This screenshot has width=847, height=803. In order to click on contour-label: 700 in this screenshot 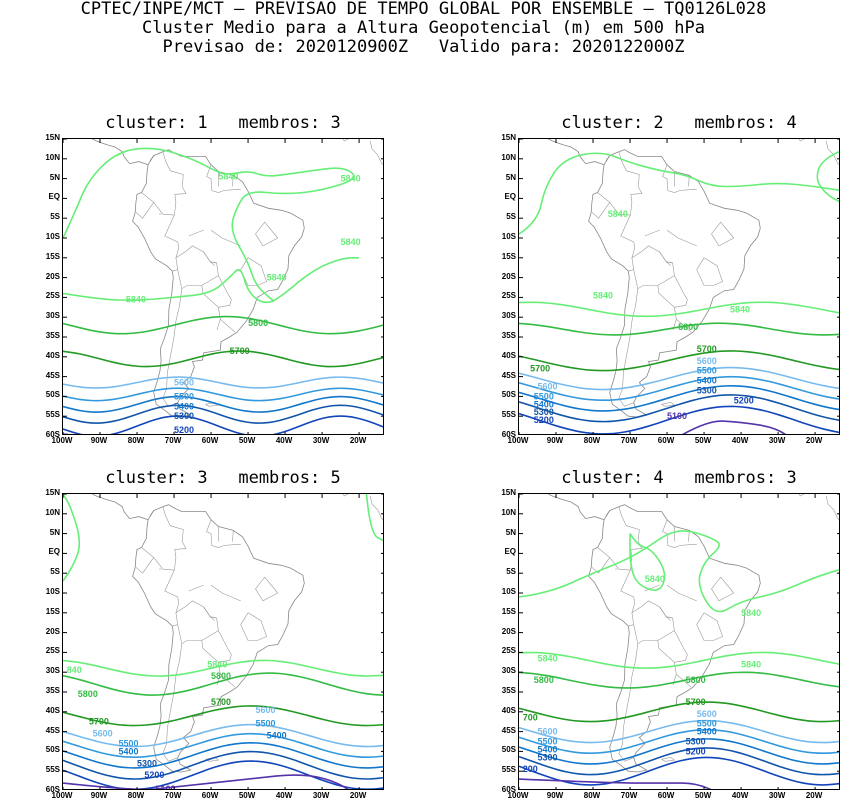, I will do `click(530, 718)`.